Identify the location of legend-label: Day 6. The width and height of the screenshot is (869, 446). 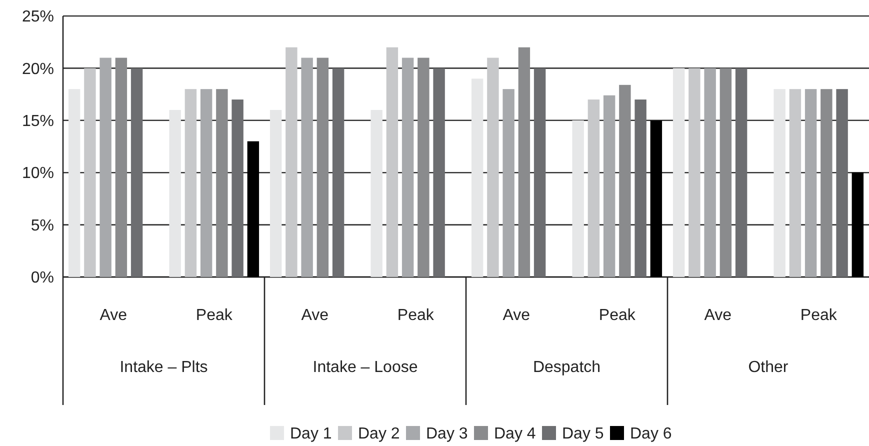
(651, 434).